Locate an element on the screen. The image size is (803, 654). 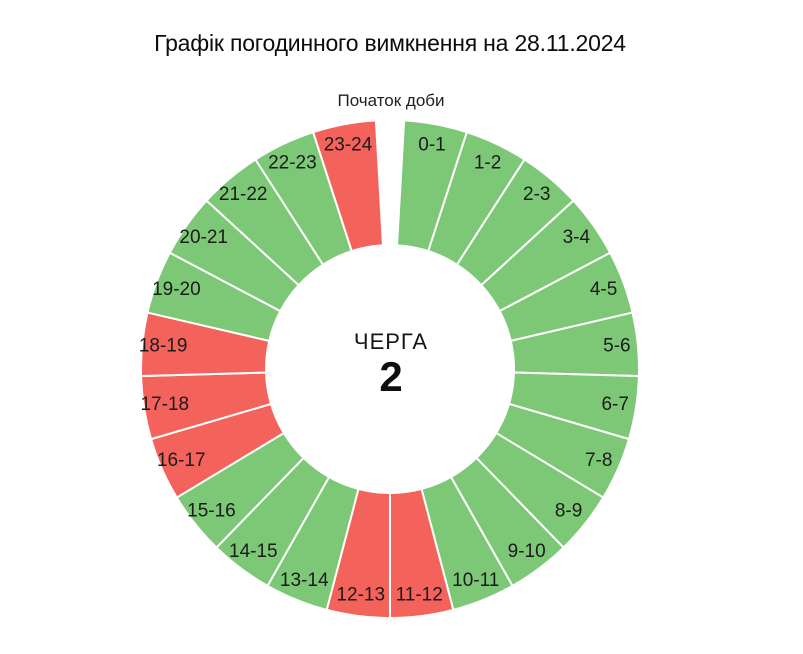
hour-label-16-17: 16-17 is located at coordinates (181, 460).